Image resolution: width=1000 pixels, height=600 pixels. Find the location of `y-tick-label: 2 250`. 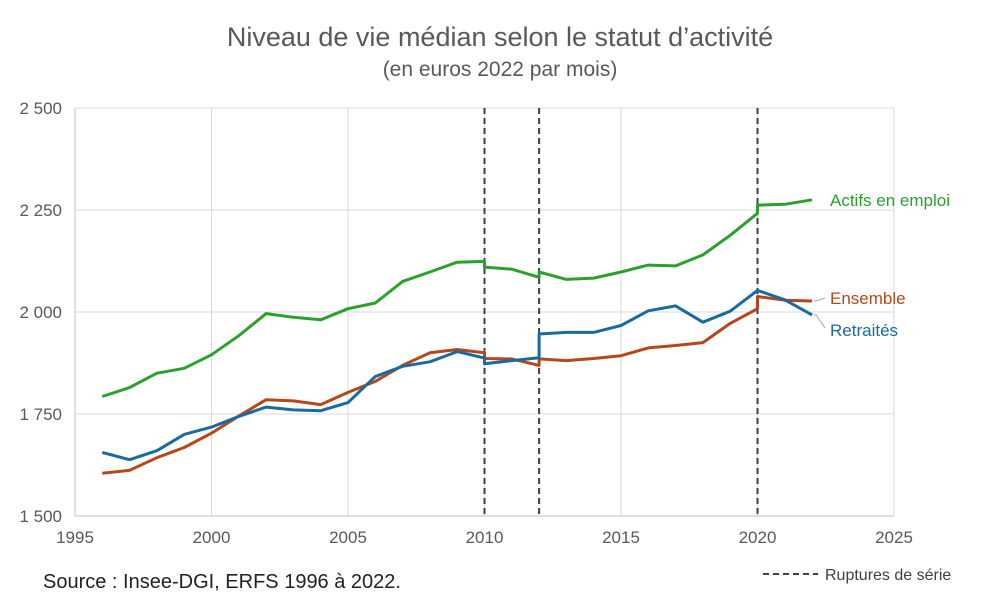

y-tick-label: 2 250 is located at coordinates (40, 210).